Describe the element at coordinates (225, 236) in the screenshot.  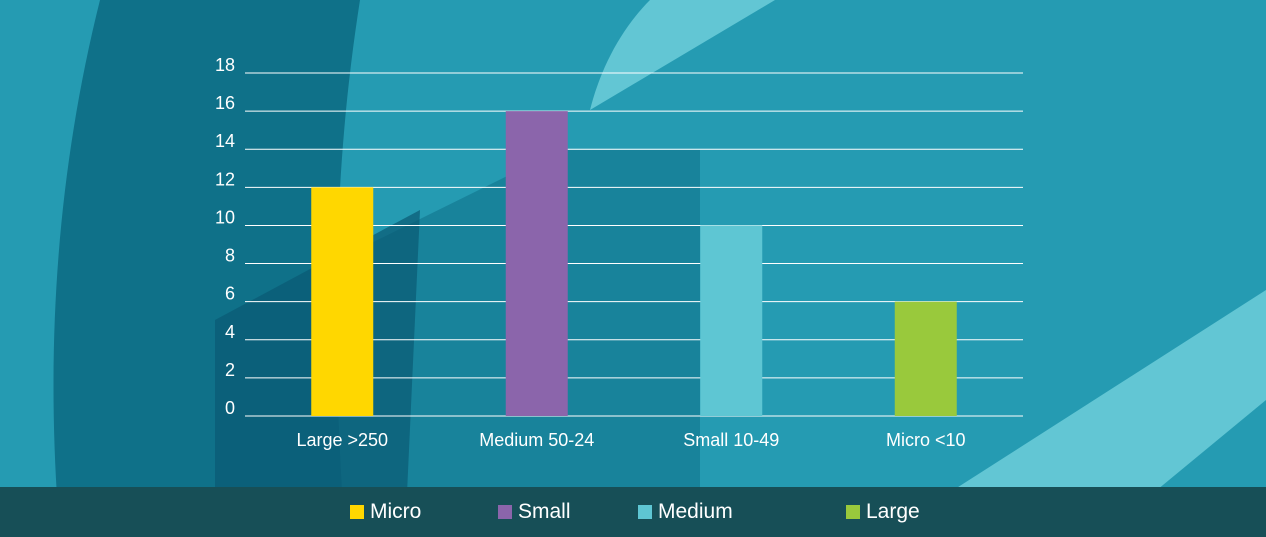
I see `y-axis-ticks: 0 2 4 6 8 10 12 14 16 18` at that location.